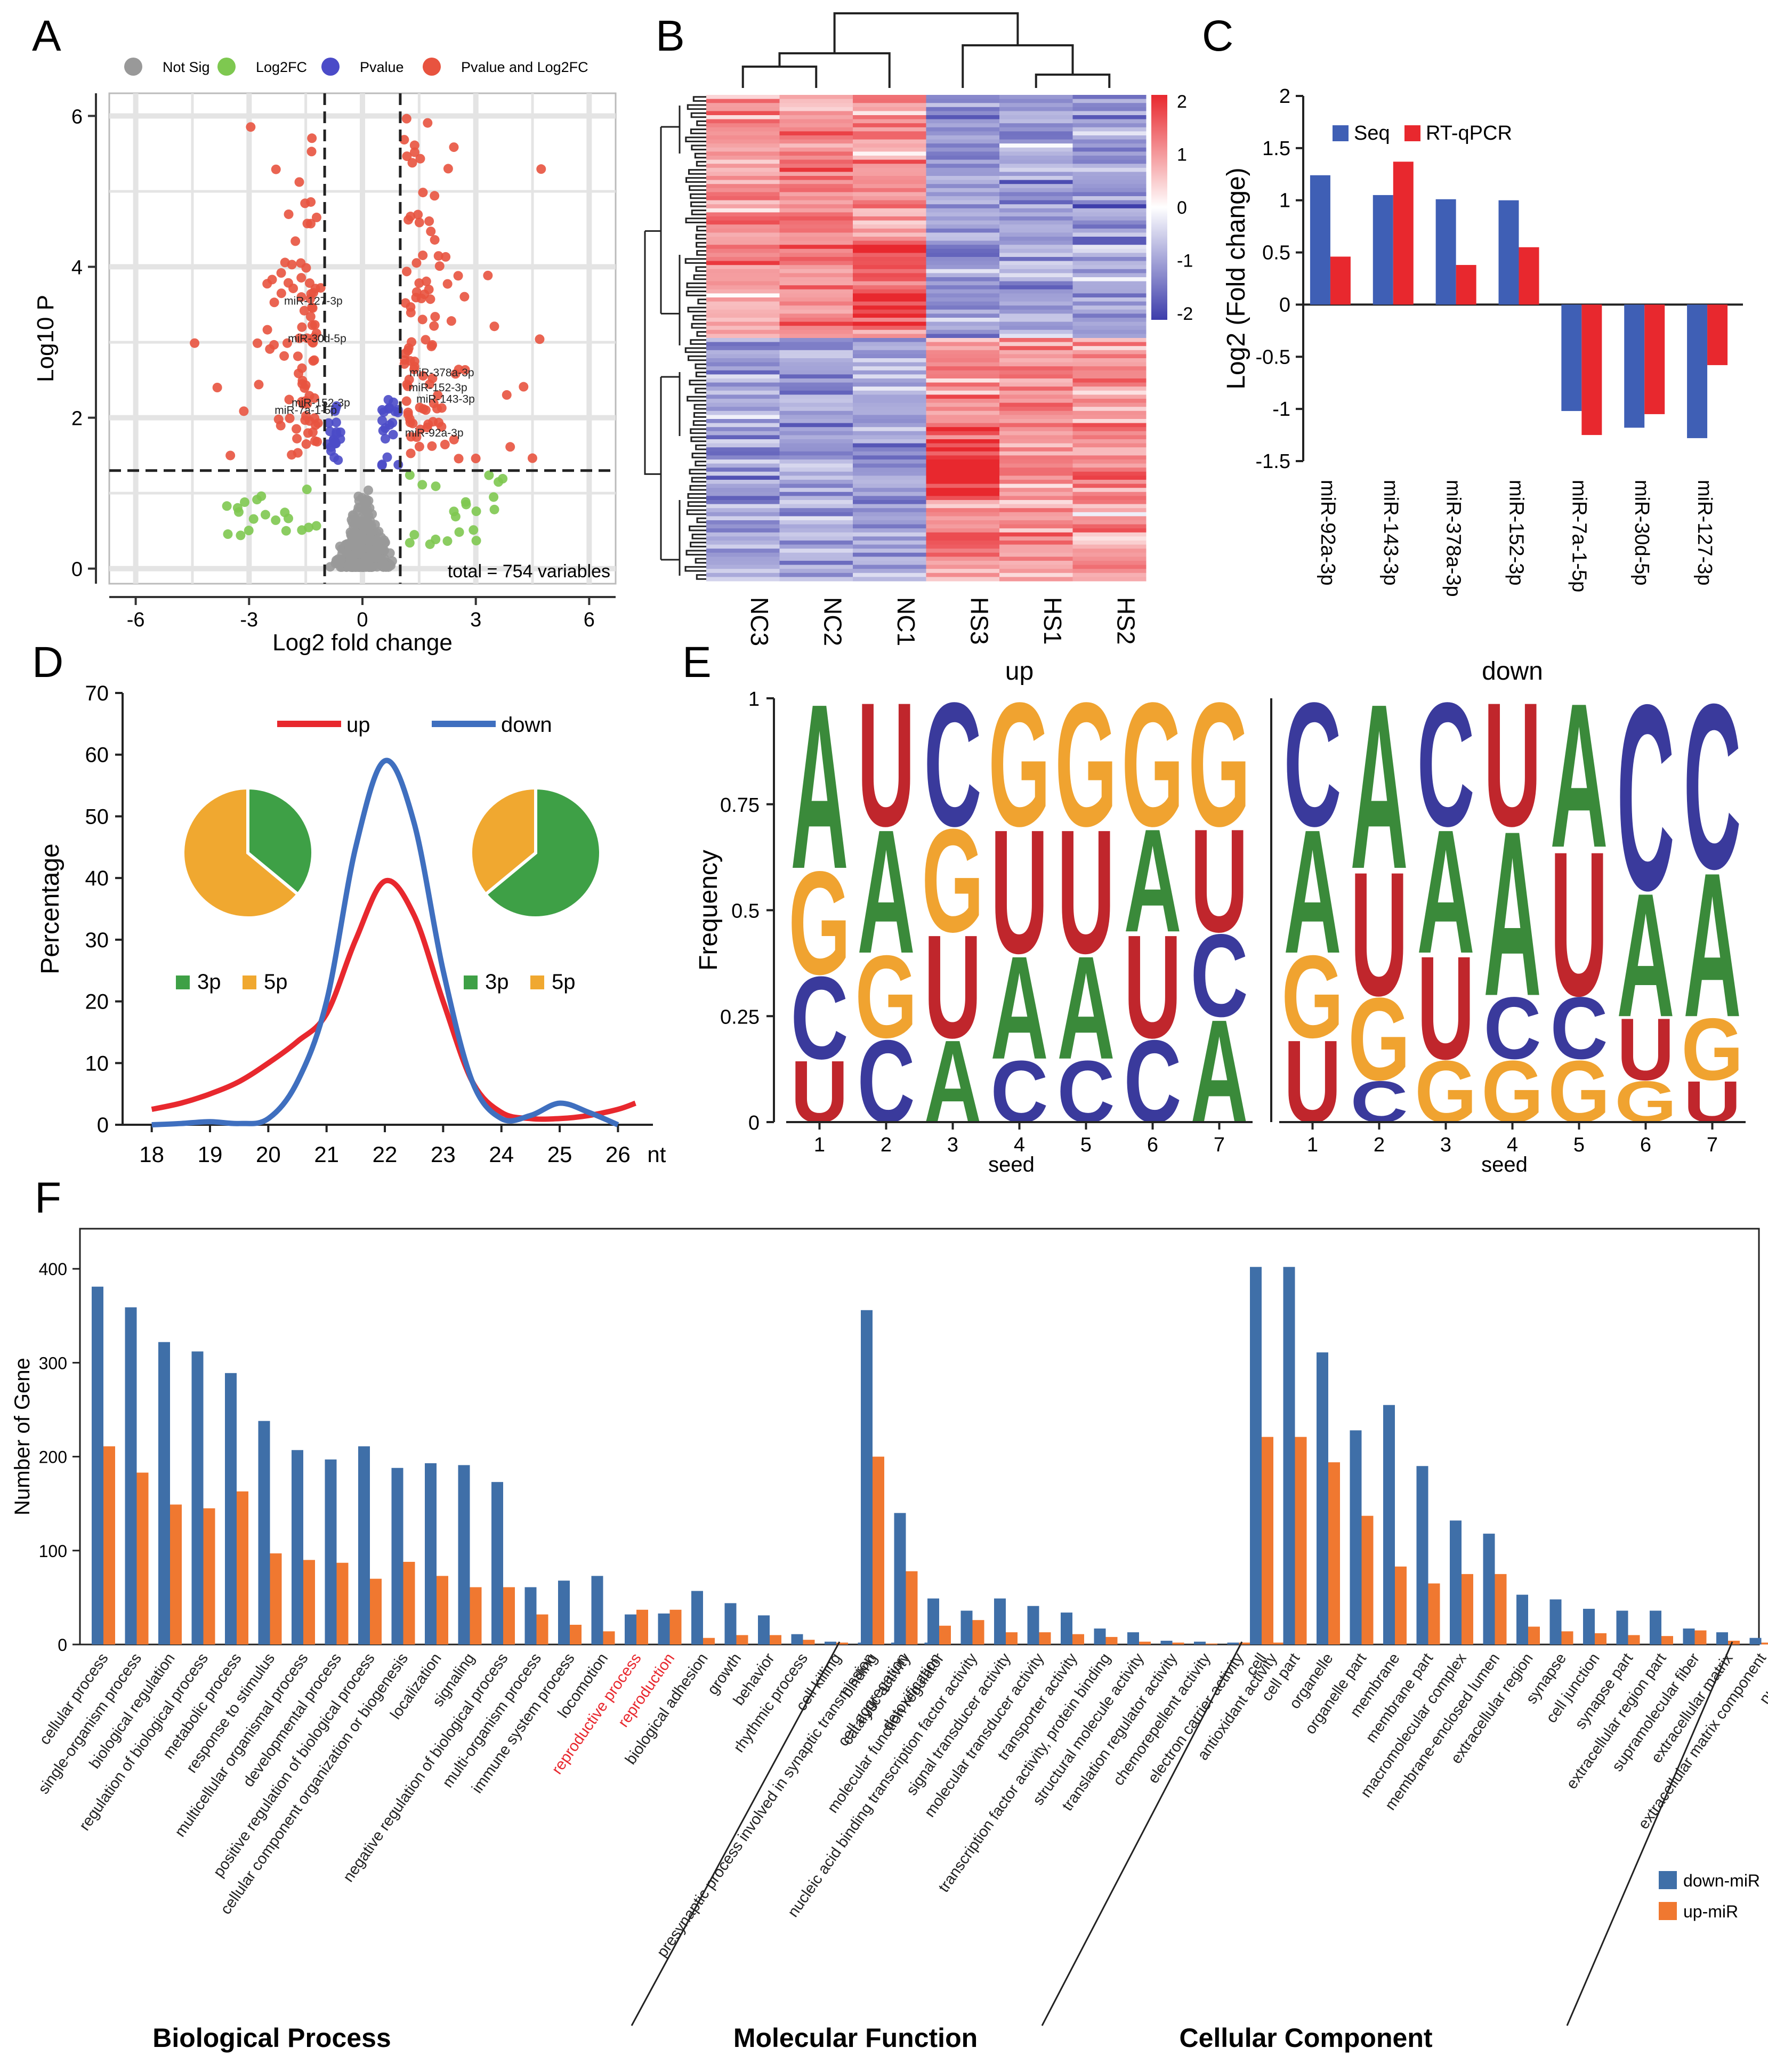 The height and width of the screenshot is (2072, 1768). Describe the element at coordinates (1126, 620) in the screenshot. I see `column-label: HS2` at that location.